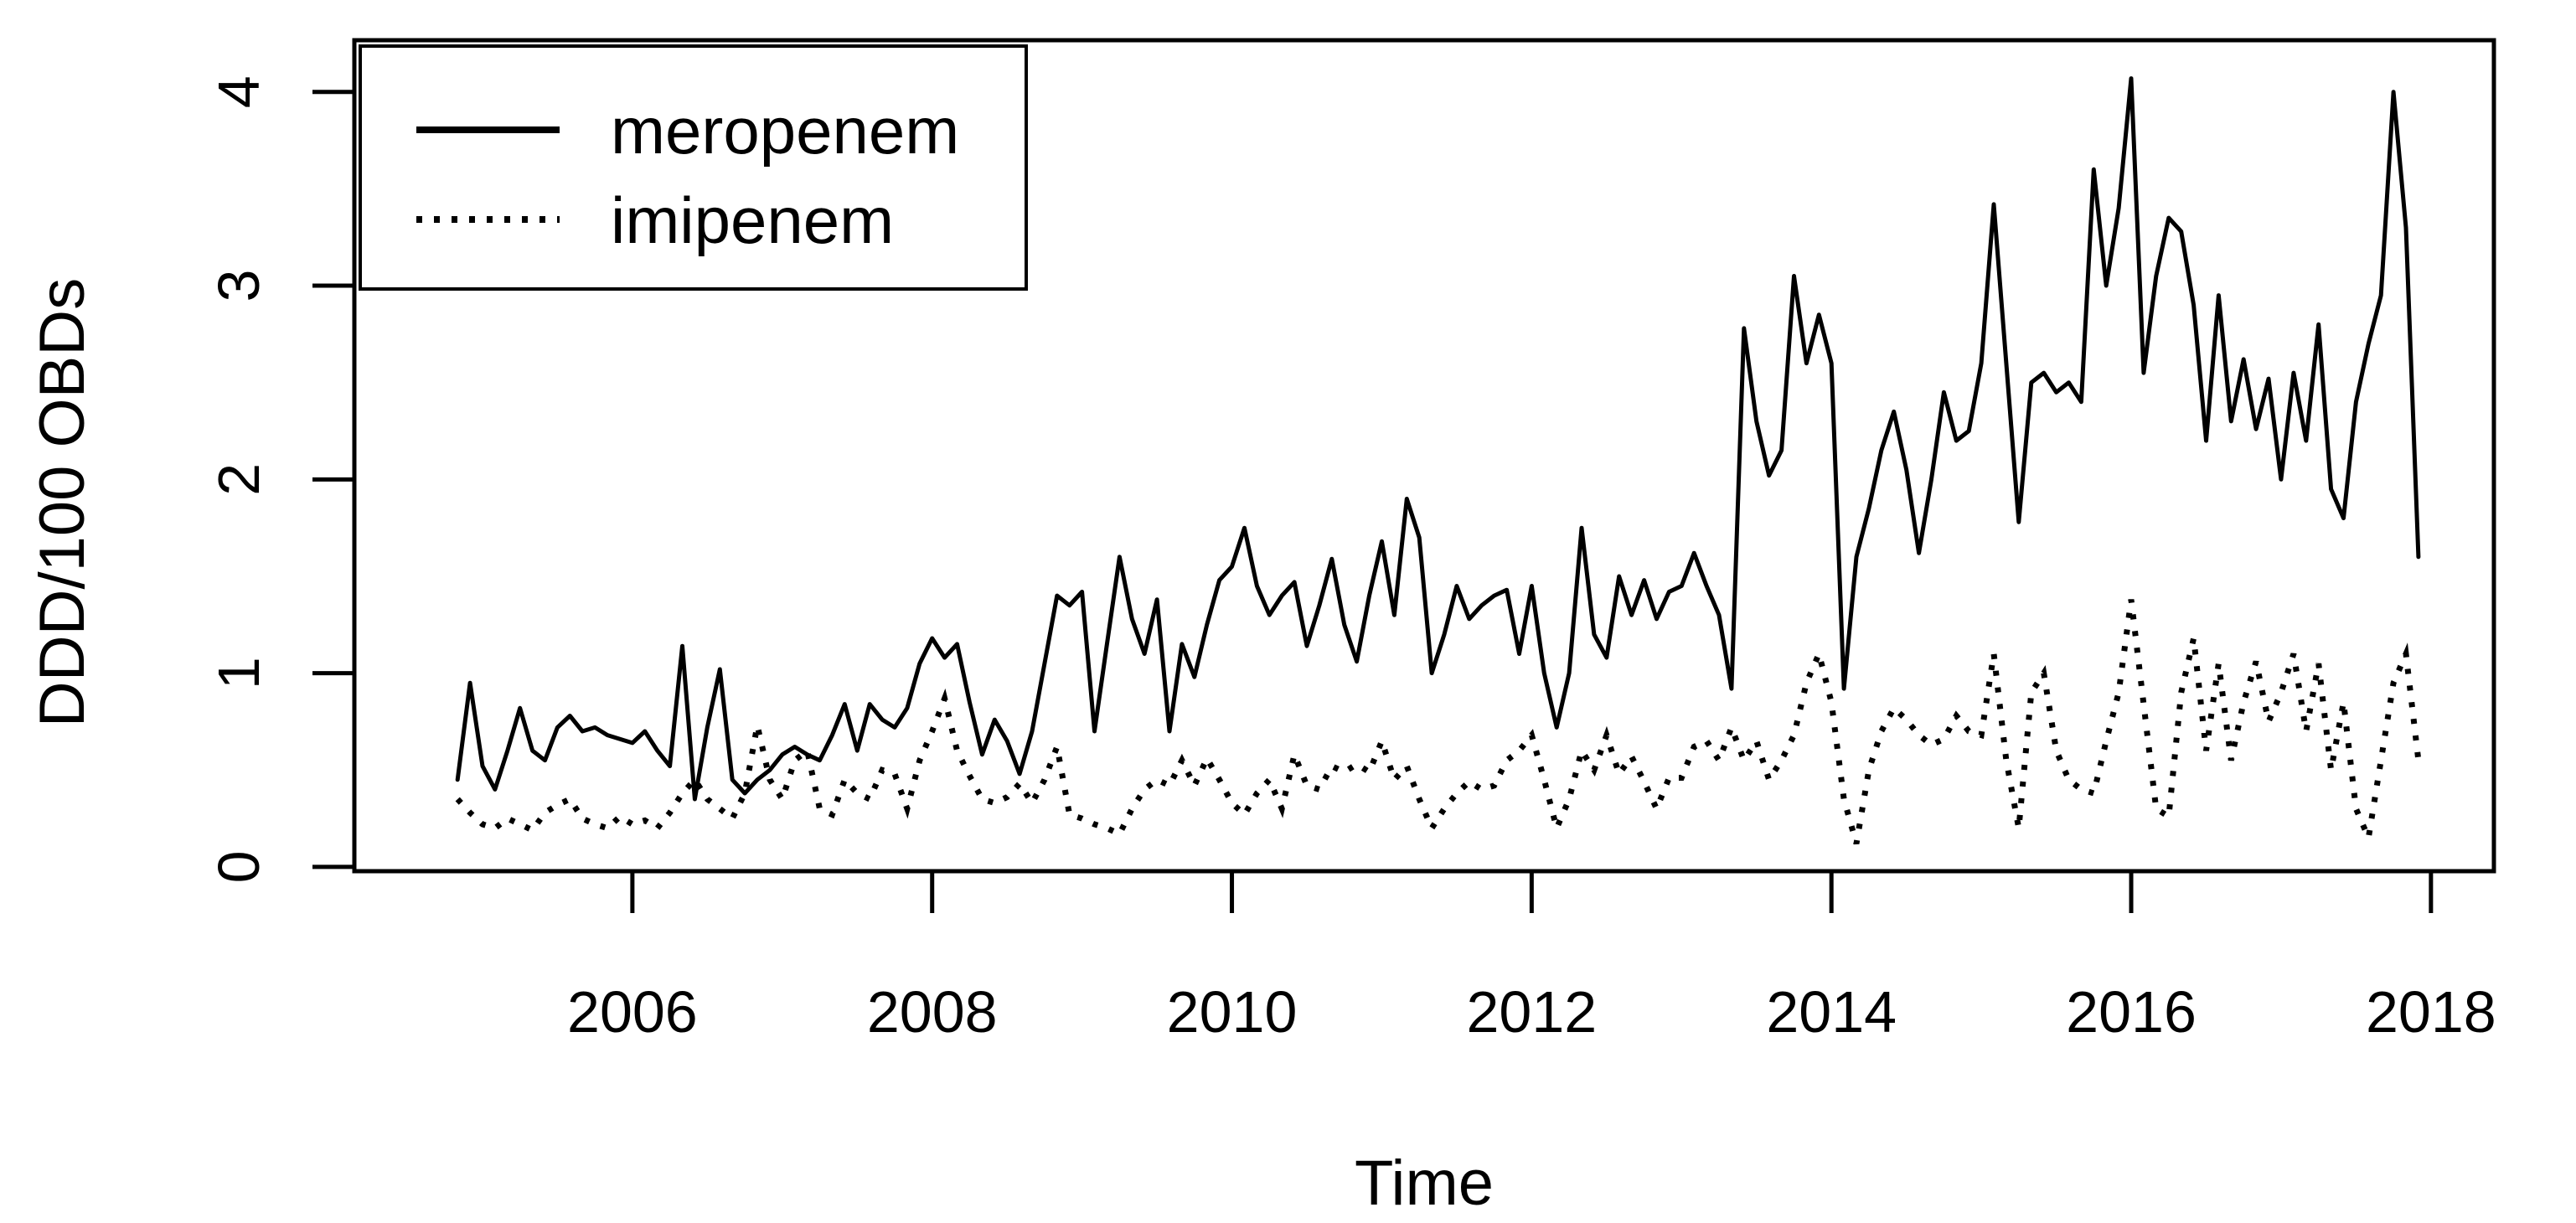 The image size is (2576, 1223). I want to click on y-tick-label: 0, so click(238, 866).